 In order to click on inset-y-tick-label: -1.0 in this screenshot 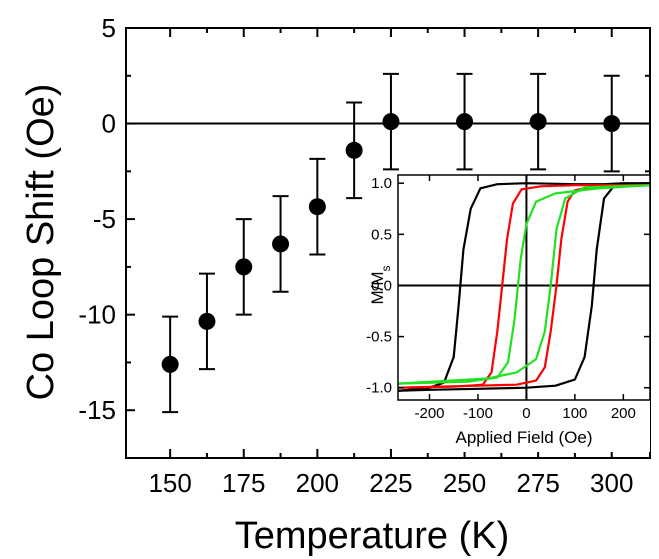, I will do `click(379, 388)`.